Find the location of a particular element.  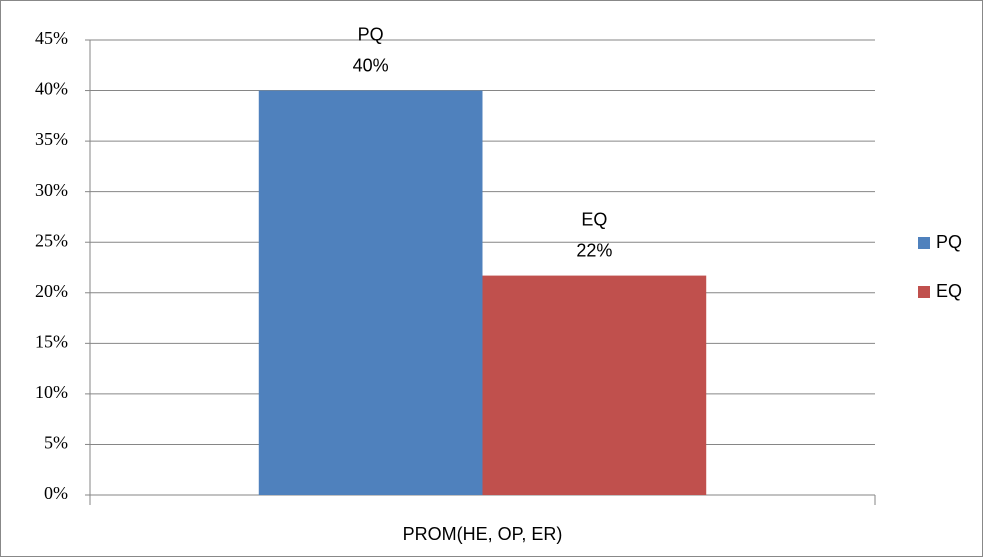

data-label-series: PQ is located at coordinates (371, 34).